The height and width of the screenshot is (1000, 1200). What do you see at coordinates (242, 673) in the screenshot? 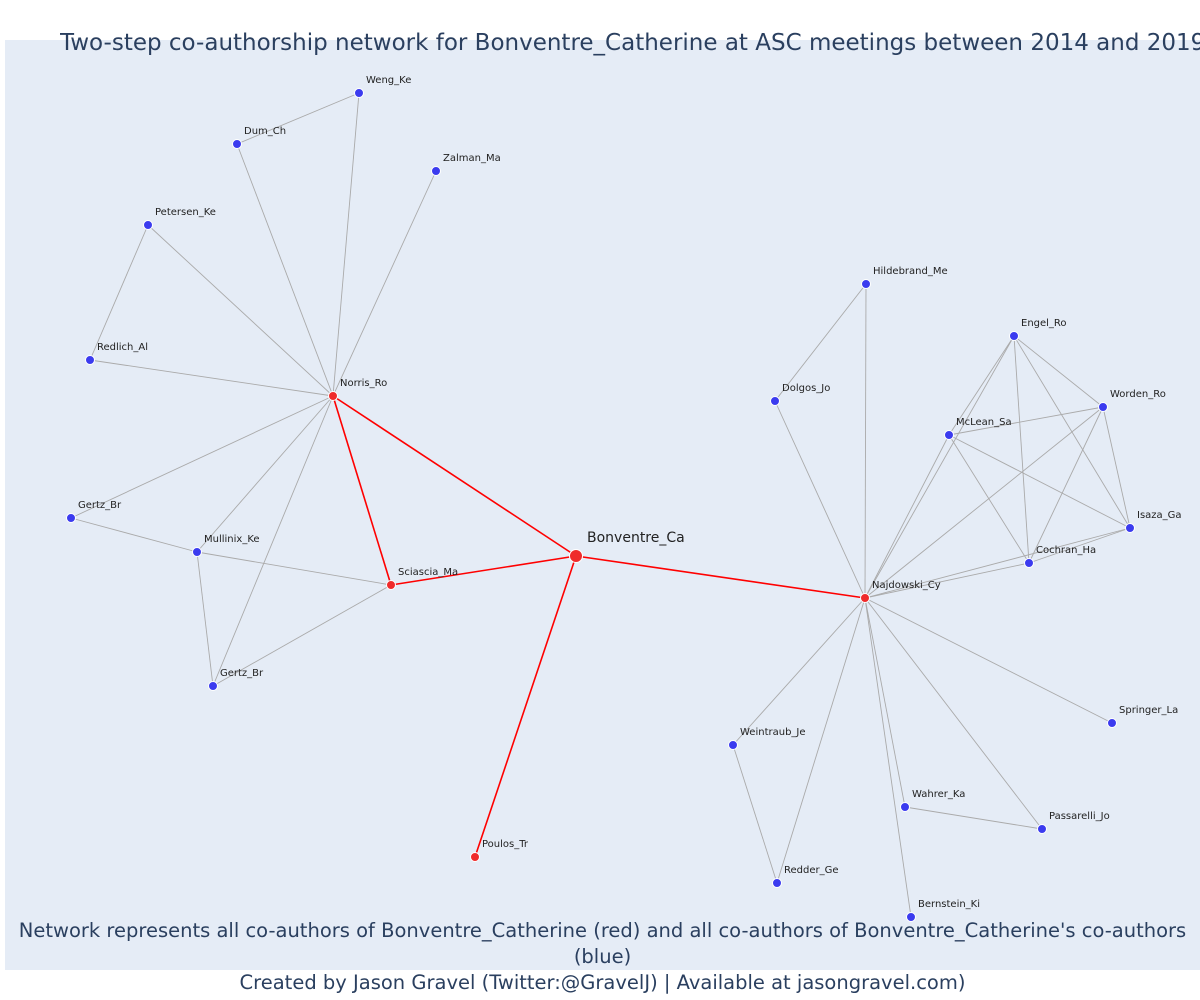
I see `node-label-gertz2: Gertz_Br` at bounding box center [242, 673].